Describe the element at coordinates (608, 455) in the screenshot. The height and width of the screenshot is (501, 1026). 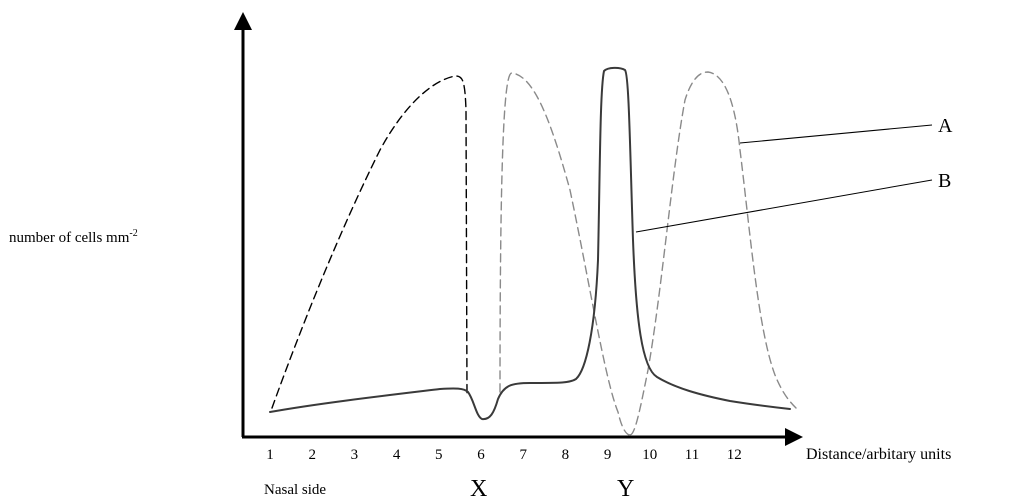
I see `x-tick-label: 9` at that location.